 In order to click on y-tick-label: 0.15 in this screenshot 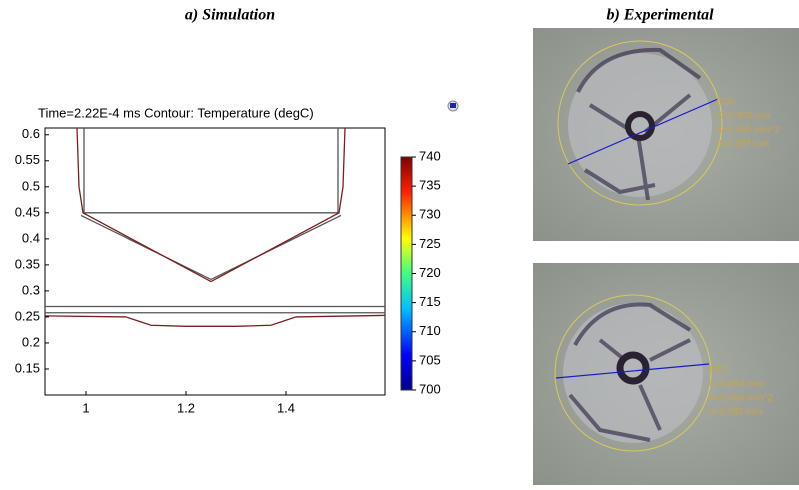, I will do `click(27, 367)`.